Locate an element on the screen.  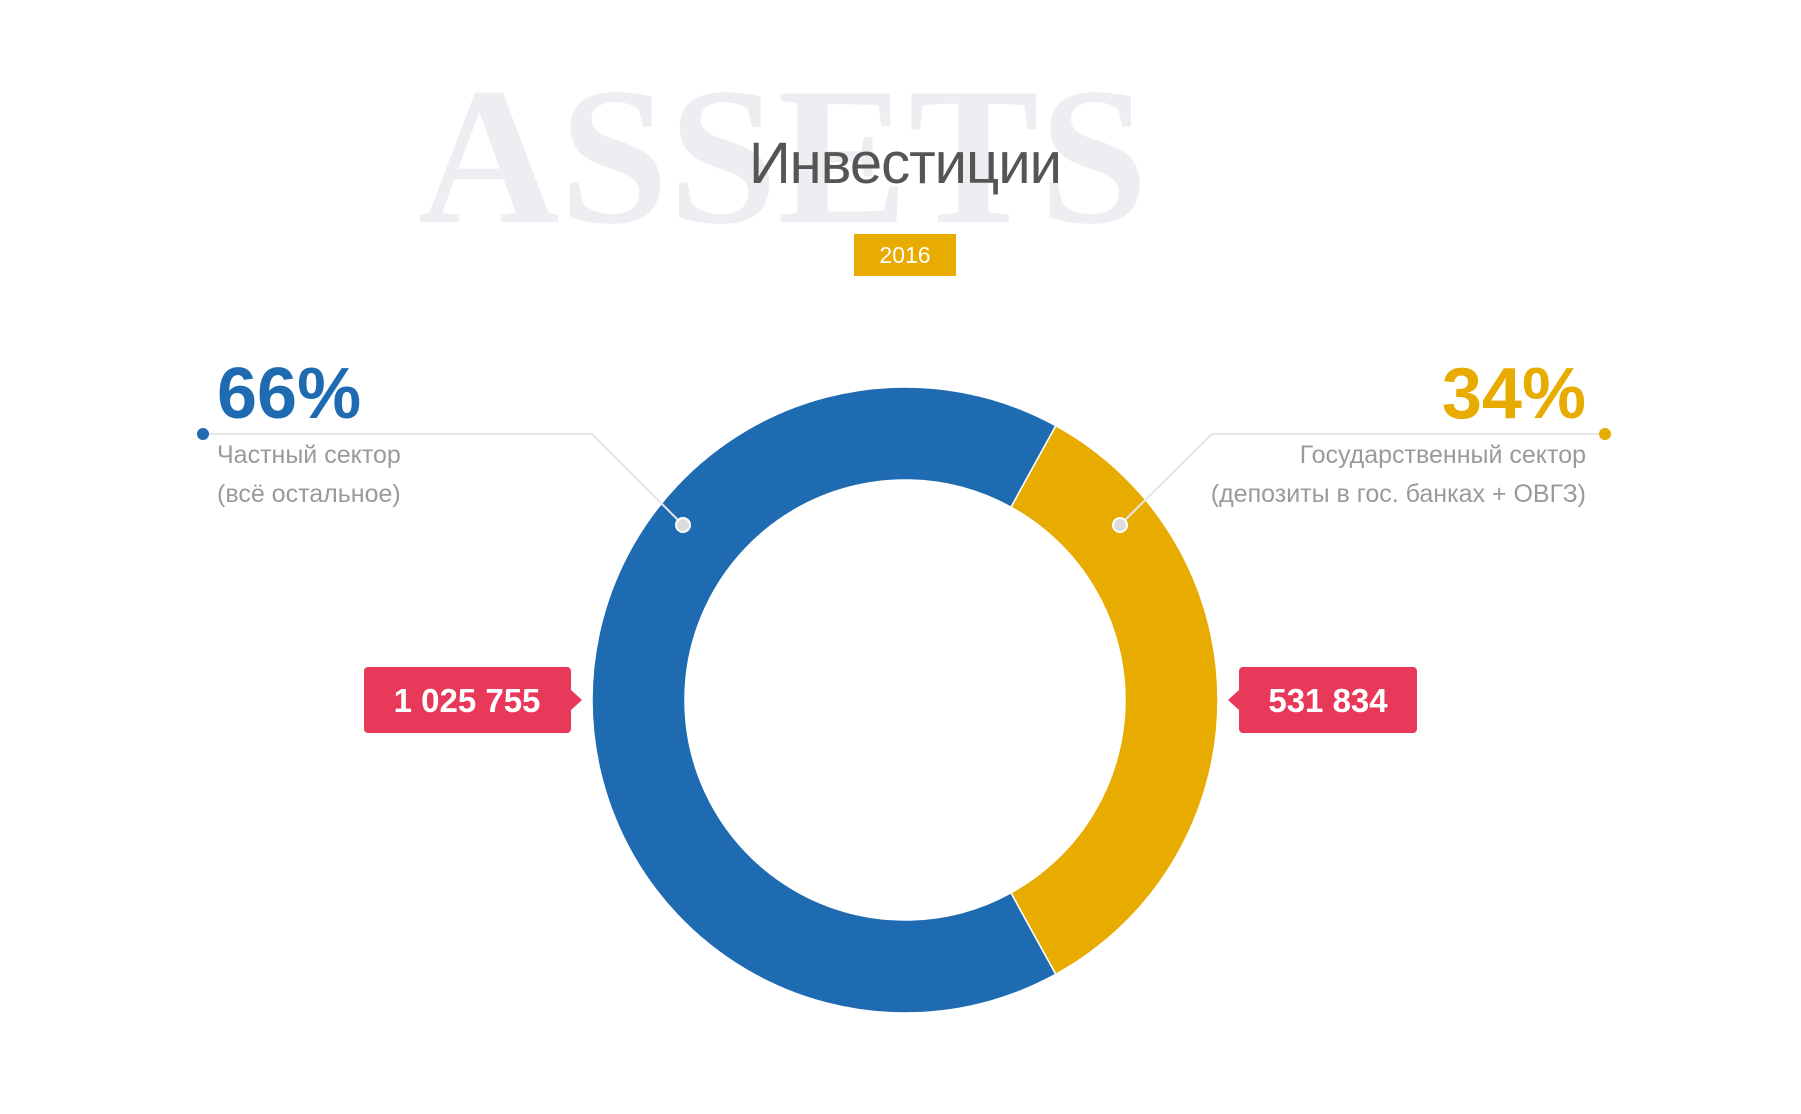
category-label: Государственный сектор is located at coordinates (1443, 455).